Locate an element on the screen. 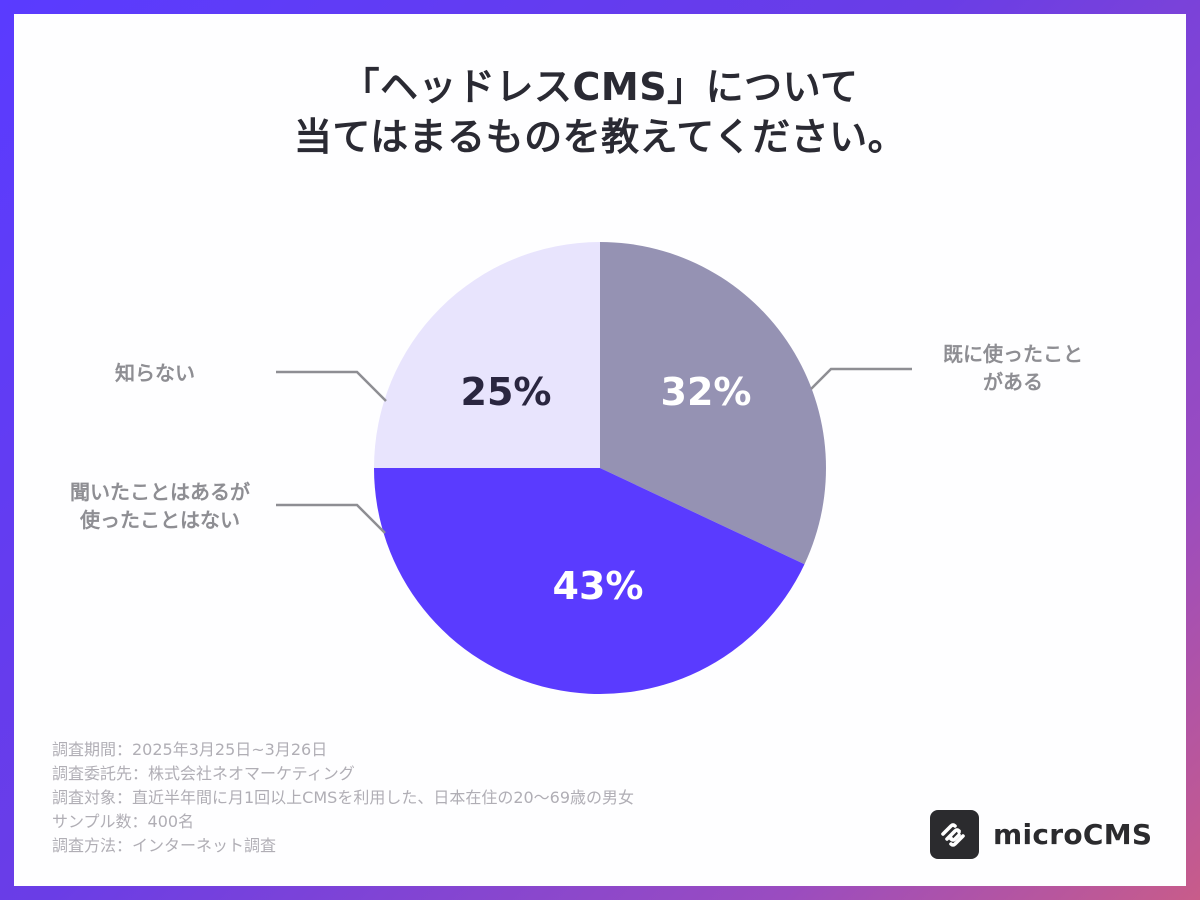 This screenshot has height=900, width=1200. label-used-line-1: 既に使ったこと is located at coordinates (1013, 354).